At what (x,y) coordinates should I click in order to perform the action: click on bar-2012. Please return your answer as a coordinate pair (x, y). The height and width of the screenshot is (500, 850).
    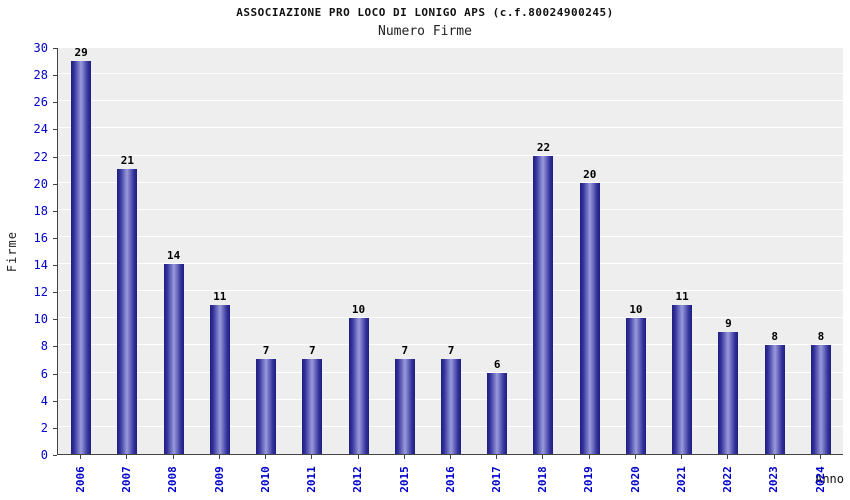
    Looking at the image, I should click on (358, 386).